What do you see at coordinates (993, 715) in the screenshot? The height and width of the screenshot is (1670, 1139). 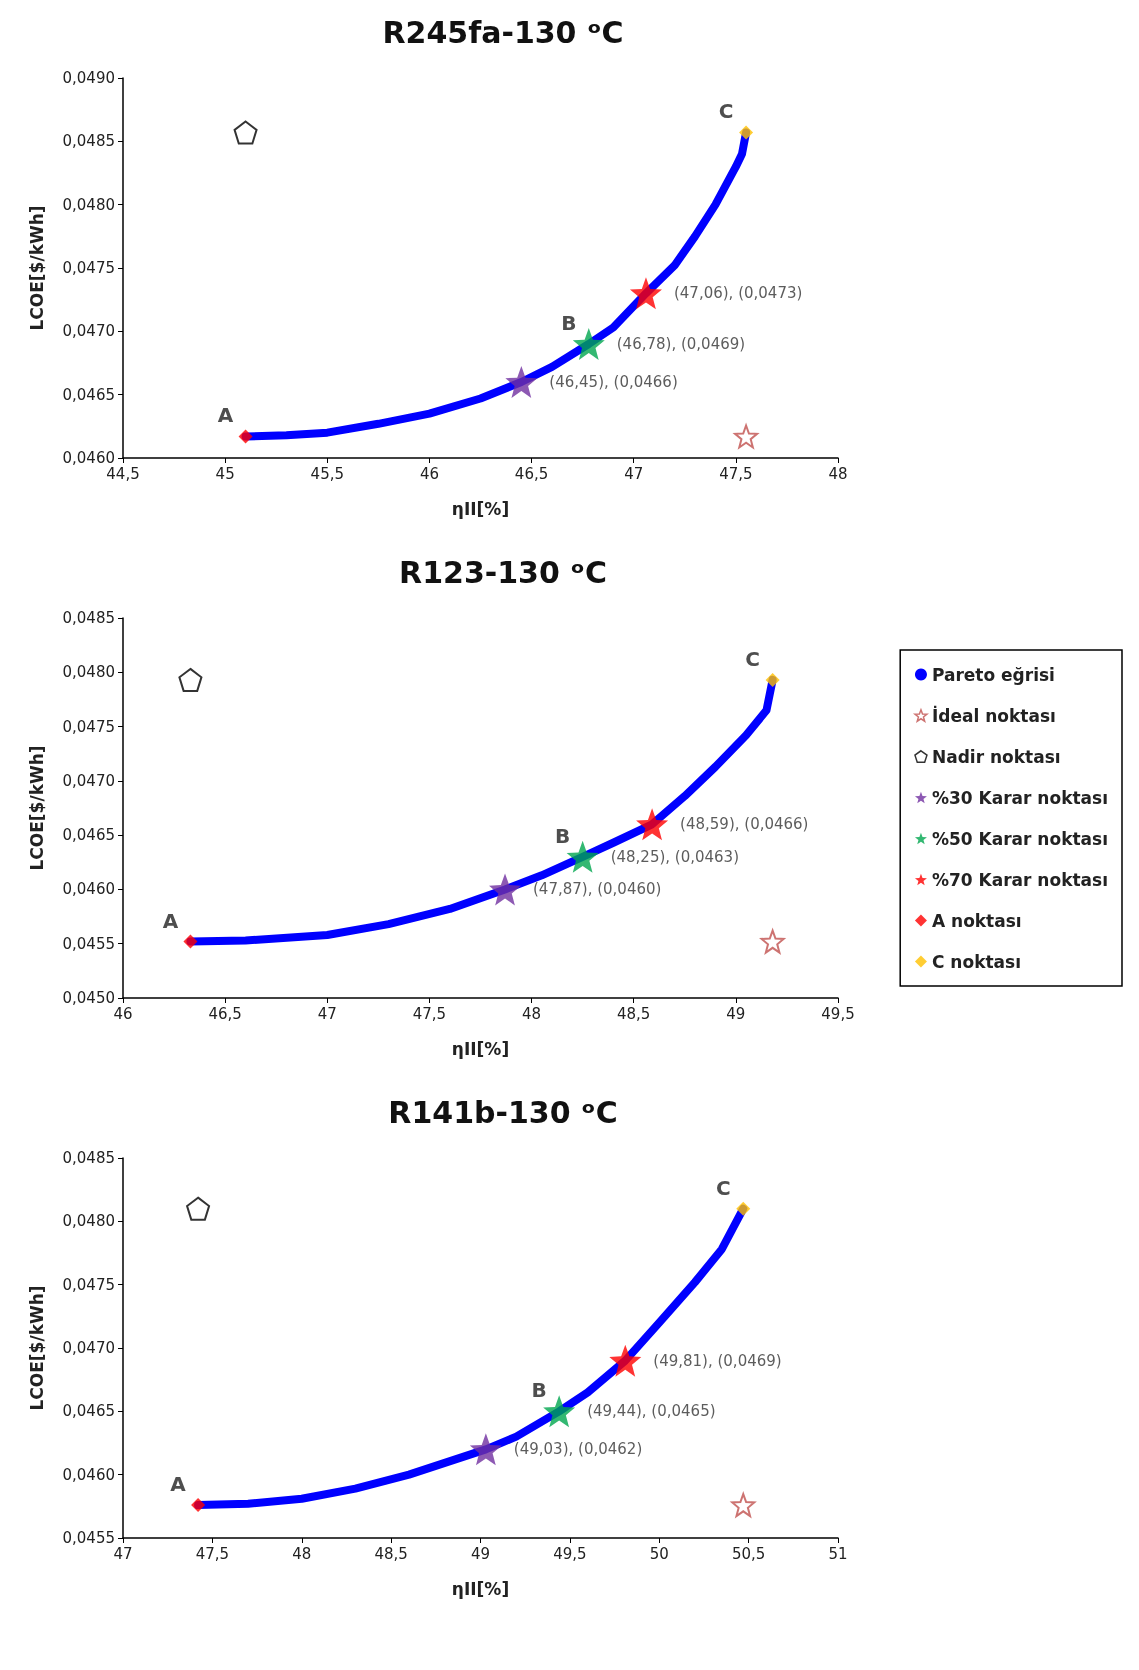 I see `legend-label: İdeal noktası` at bounding box center [993, 715].